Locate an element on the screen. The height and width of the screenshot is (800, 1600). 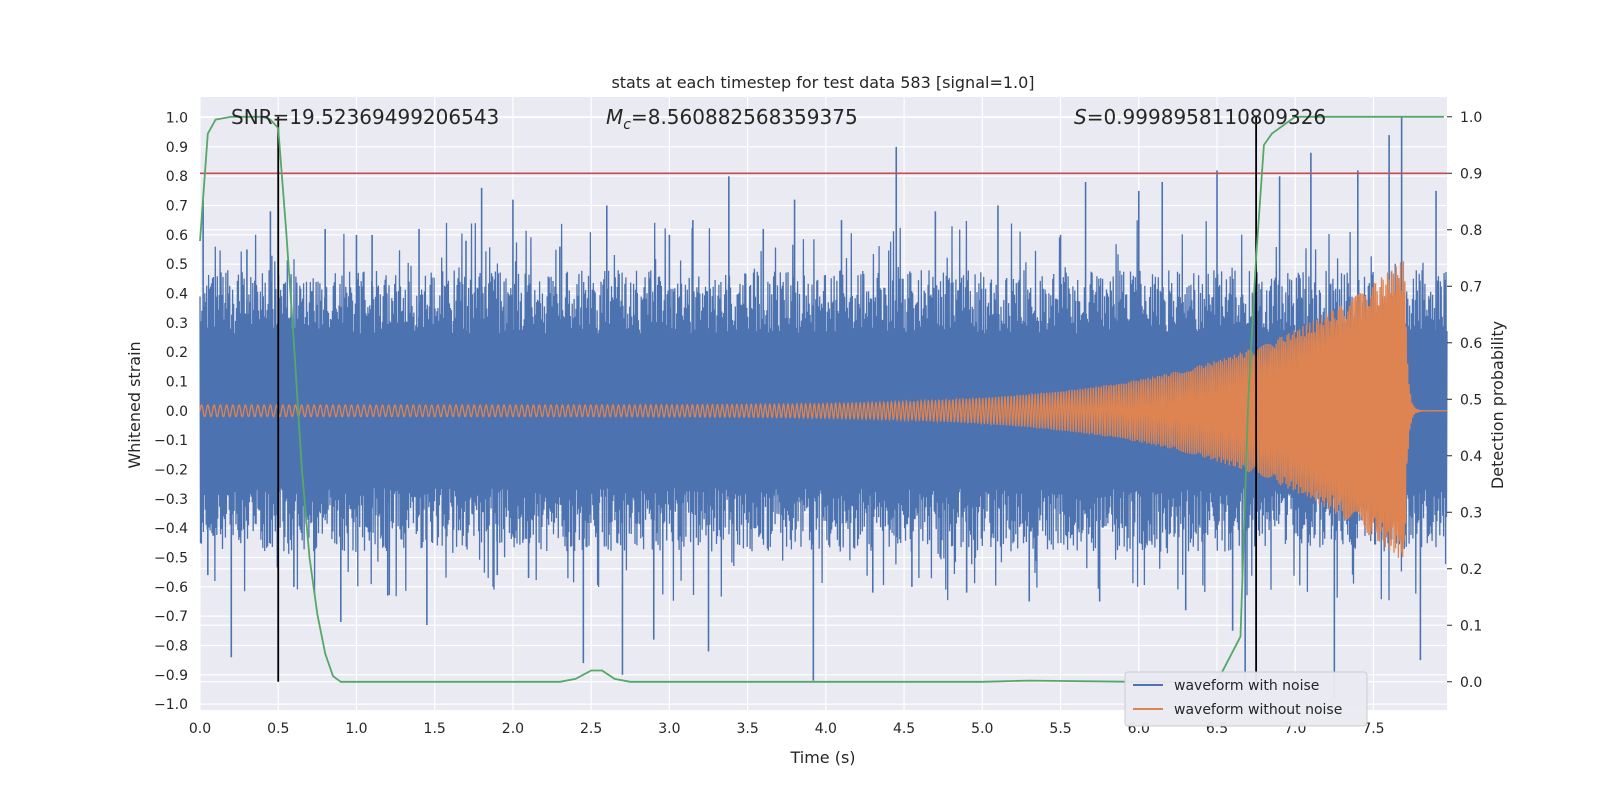
x-tick-label: 2.0 is located at coordinates (513, 729).